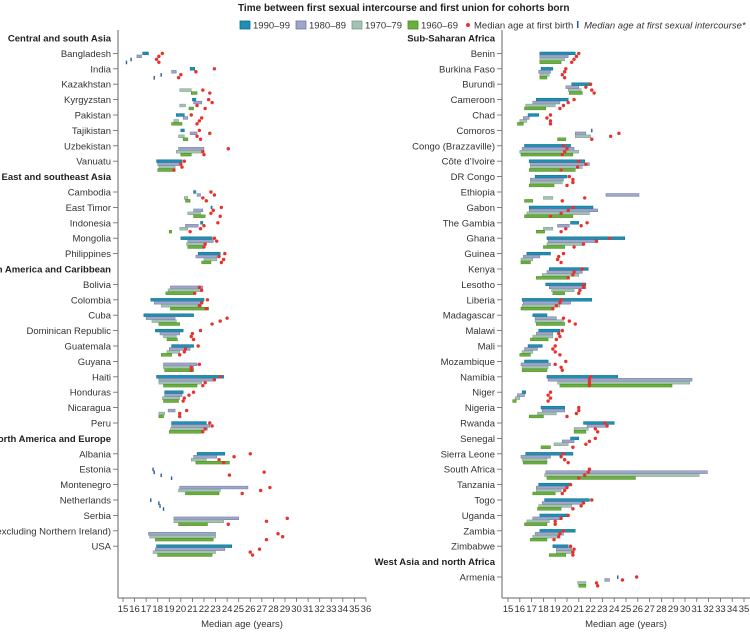  Describe the element at coordinates (97, 285) in the screenshot. I see `country-label: Bolivia` at that location.